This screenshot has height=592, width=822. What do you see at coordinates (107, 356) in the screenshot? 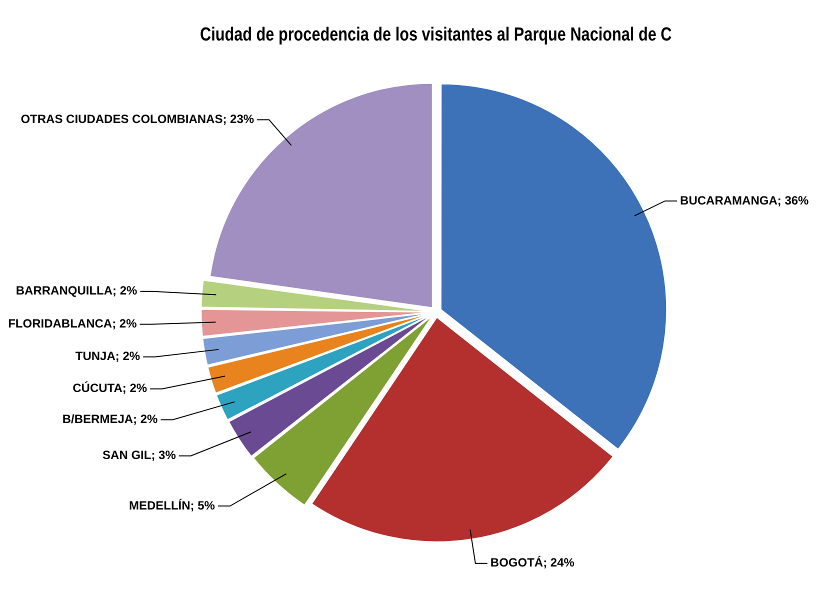
I see `slice-label: TUNJA; 2%` at bounding box center [107, 356].